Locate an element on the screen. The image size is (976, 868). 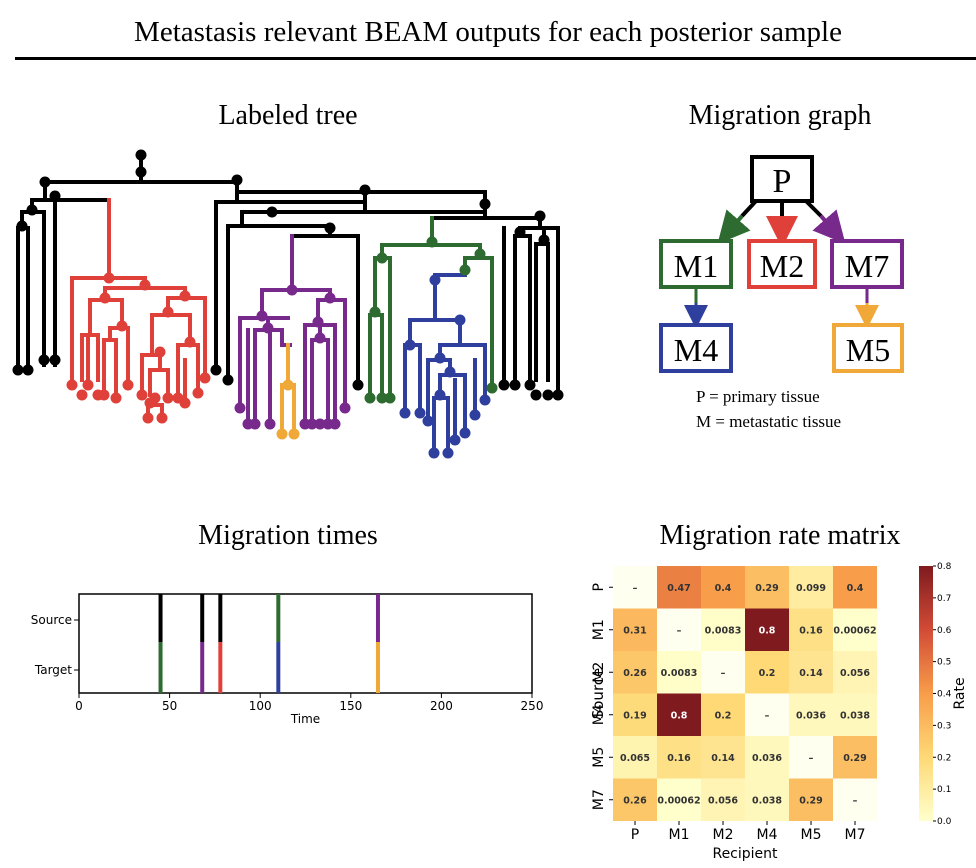
heatmap-col-label: M2 is located at coordinates (723, 835).